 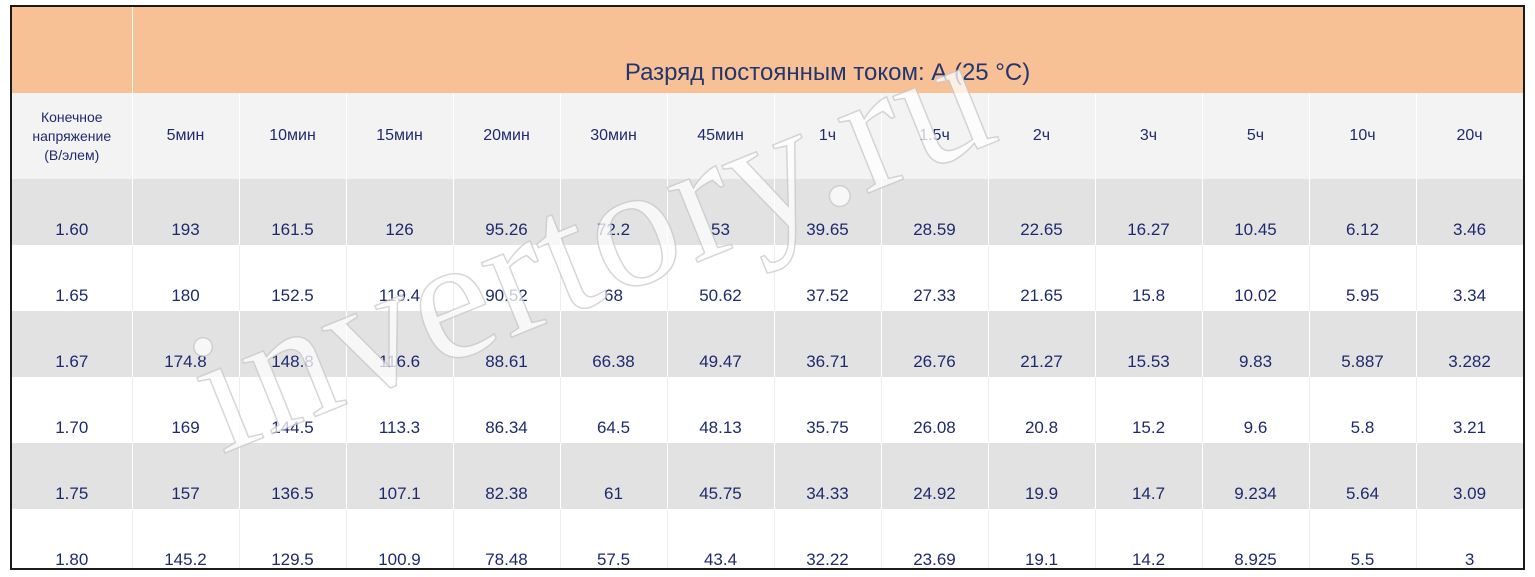 What do you see at coordinates (400, 410) in the screenshot?
I see `value-cell: 113.3` at bounding box center [400, 410].